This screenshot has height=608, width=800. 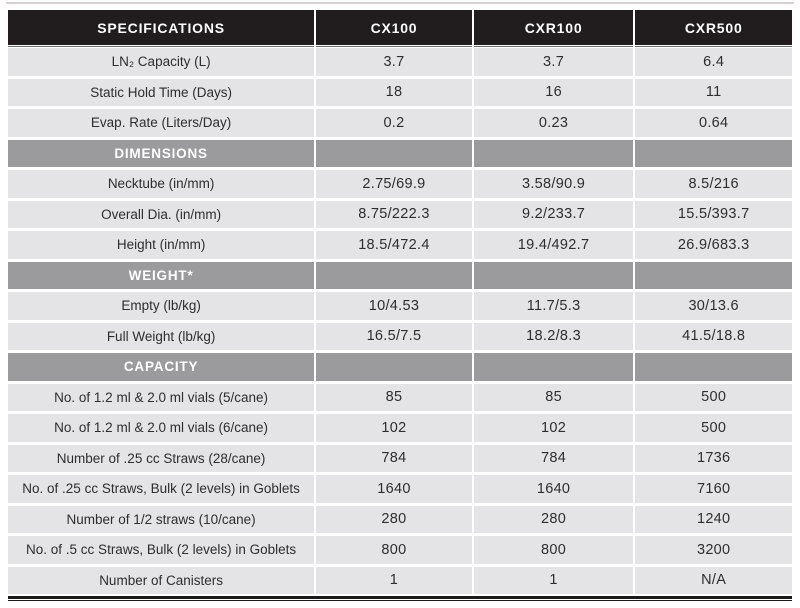 What do you see at coordinates (161, 428) in the screenshot?
I see `row-label: No. of 1.2 ml & 2.0 ml vials (6/cane)` at bounding box center [161, 428].